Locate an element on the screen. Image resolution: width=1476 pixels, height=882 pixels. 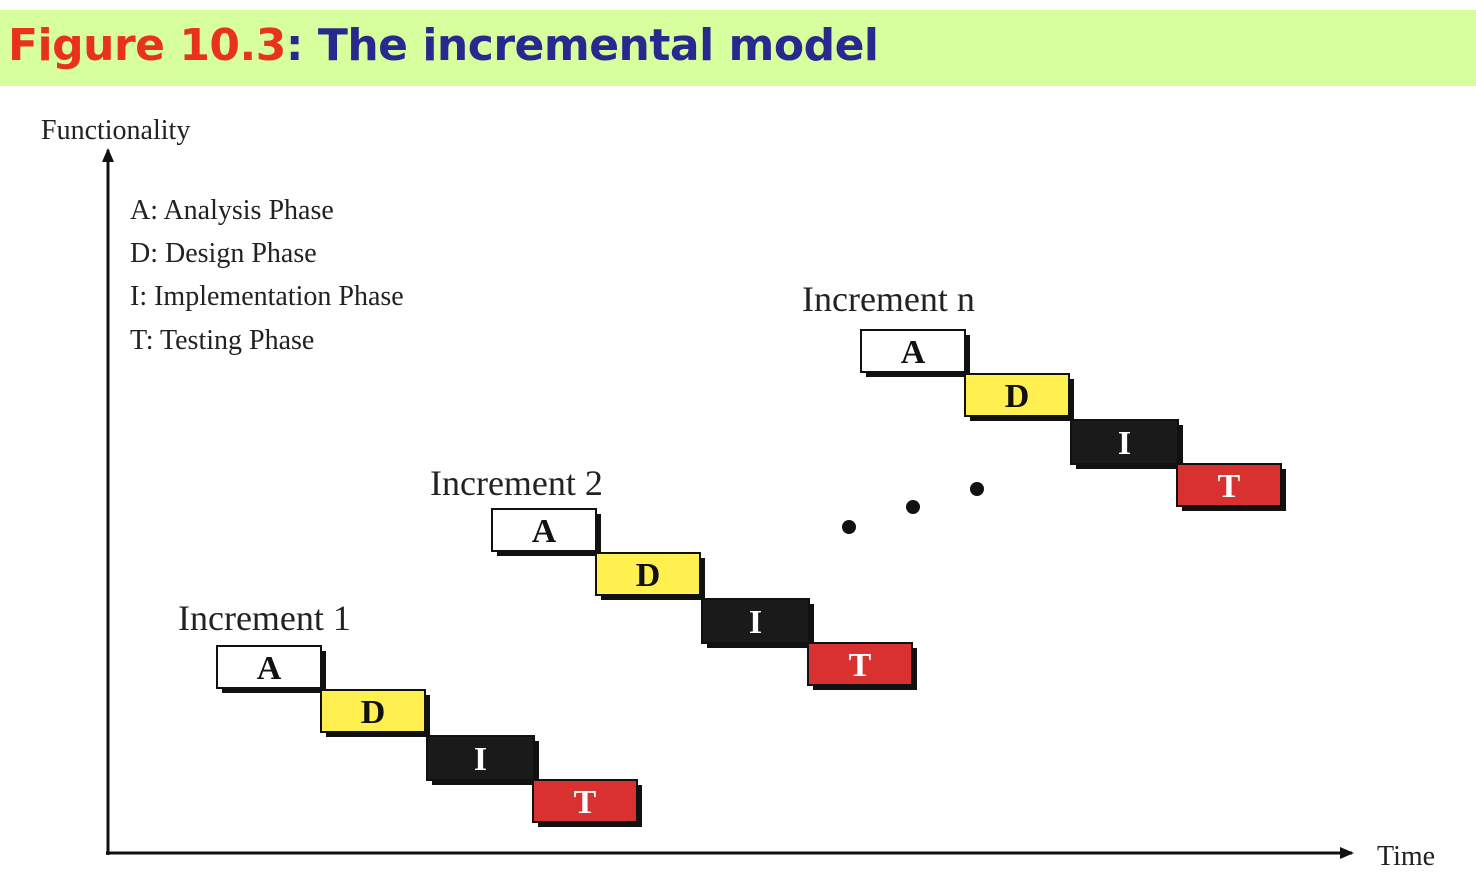
legend-item-implementation: I: Implementation Phase is located at coordinates (267, 296).